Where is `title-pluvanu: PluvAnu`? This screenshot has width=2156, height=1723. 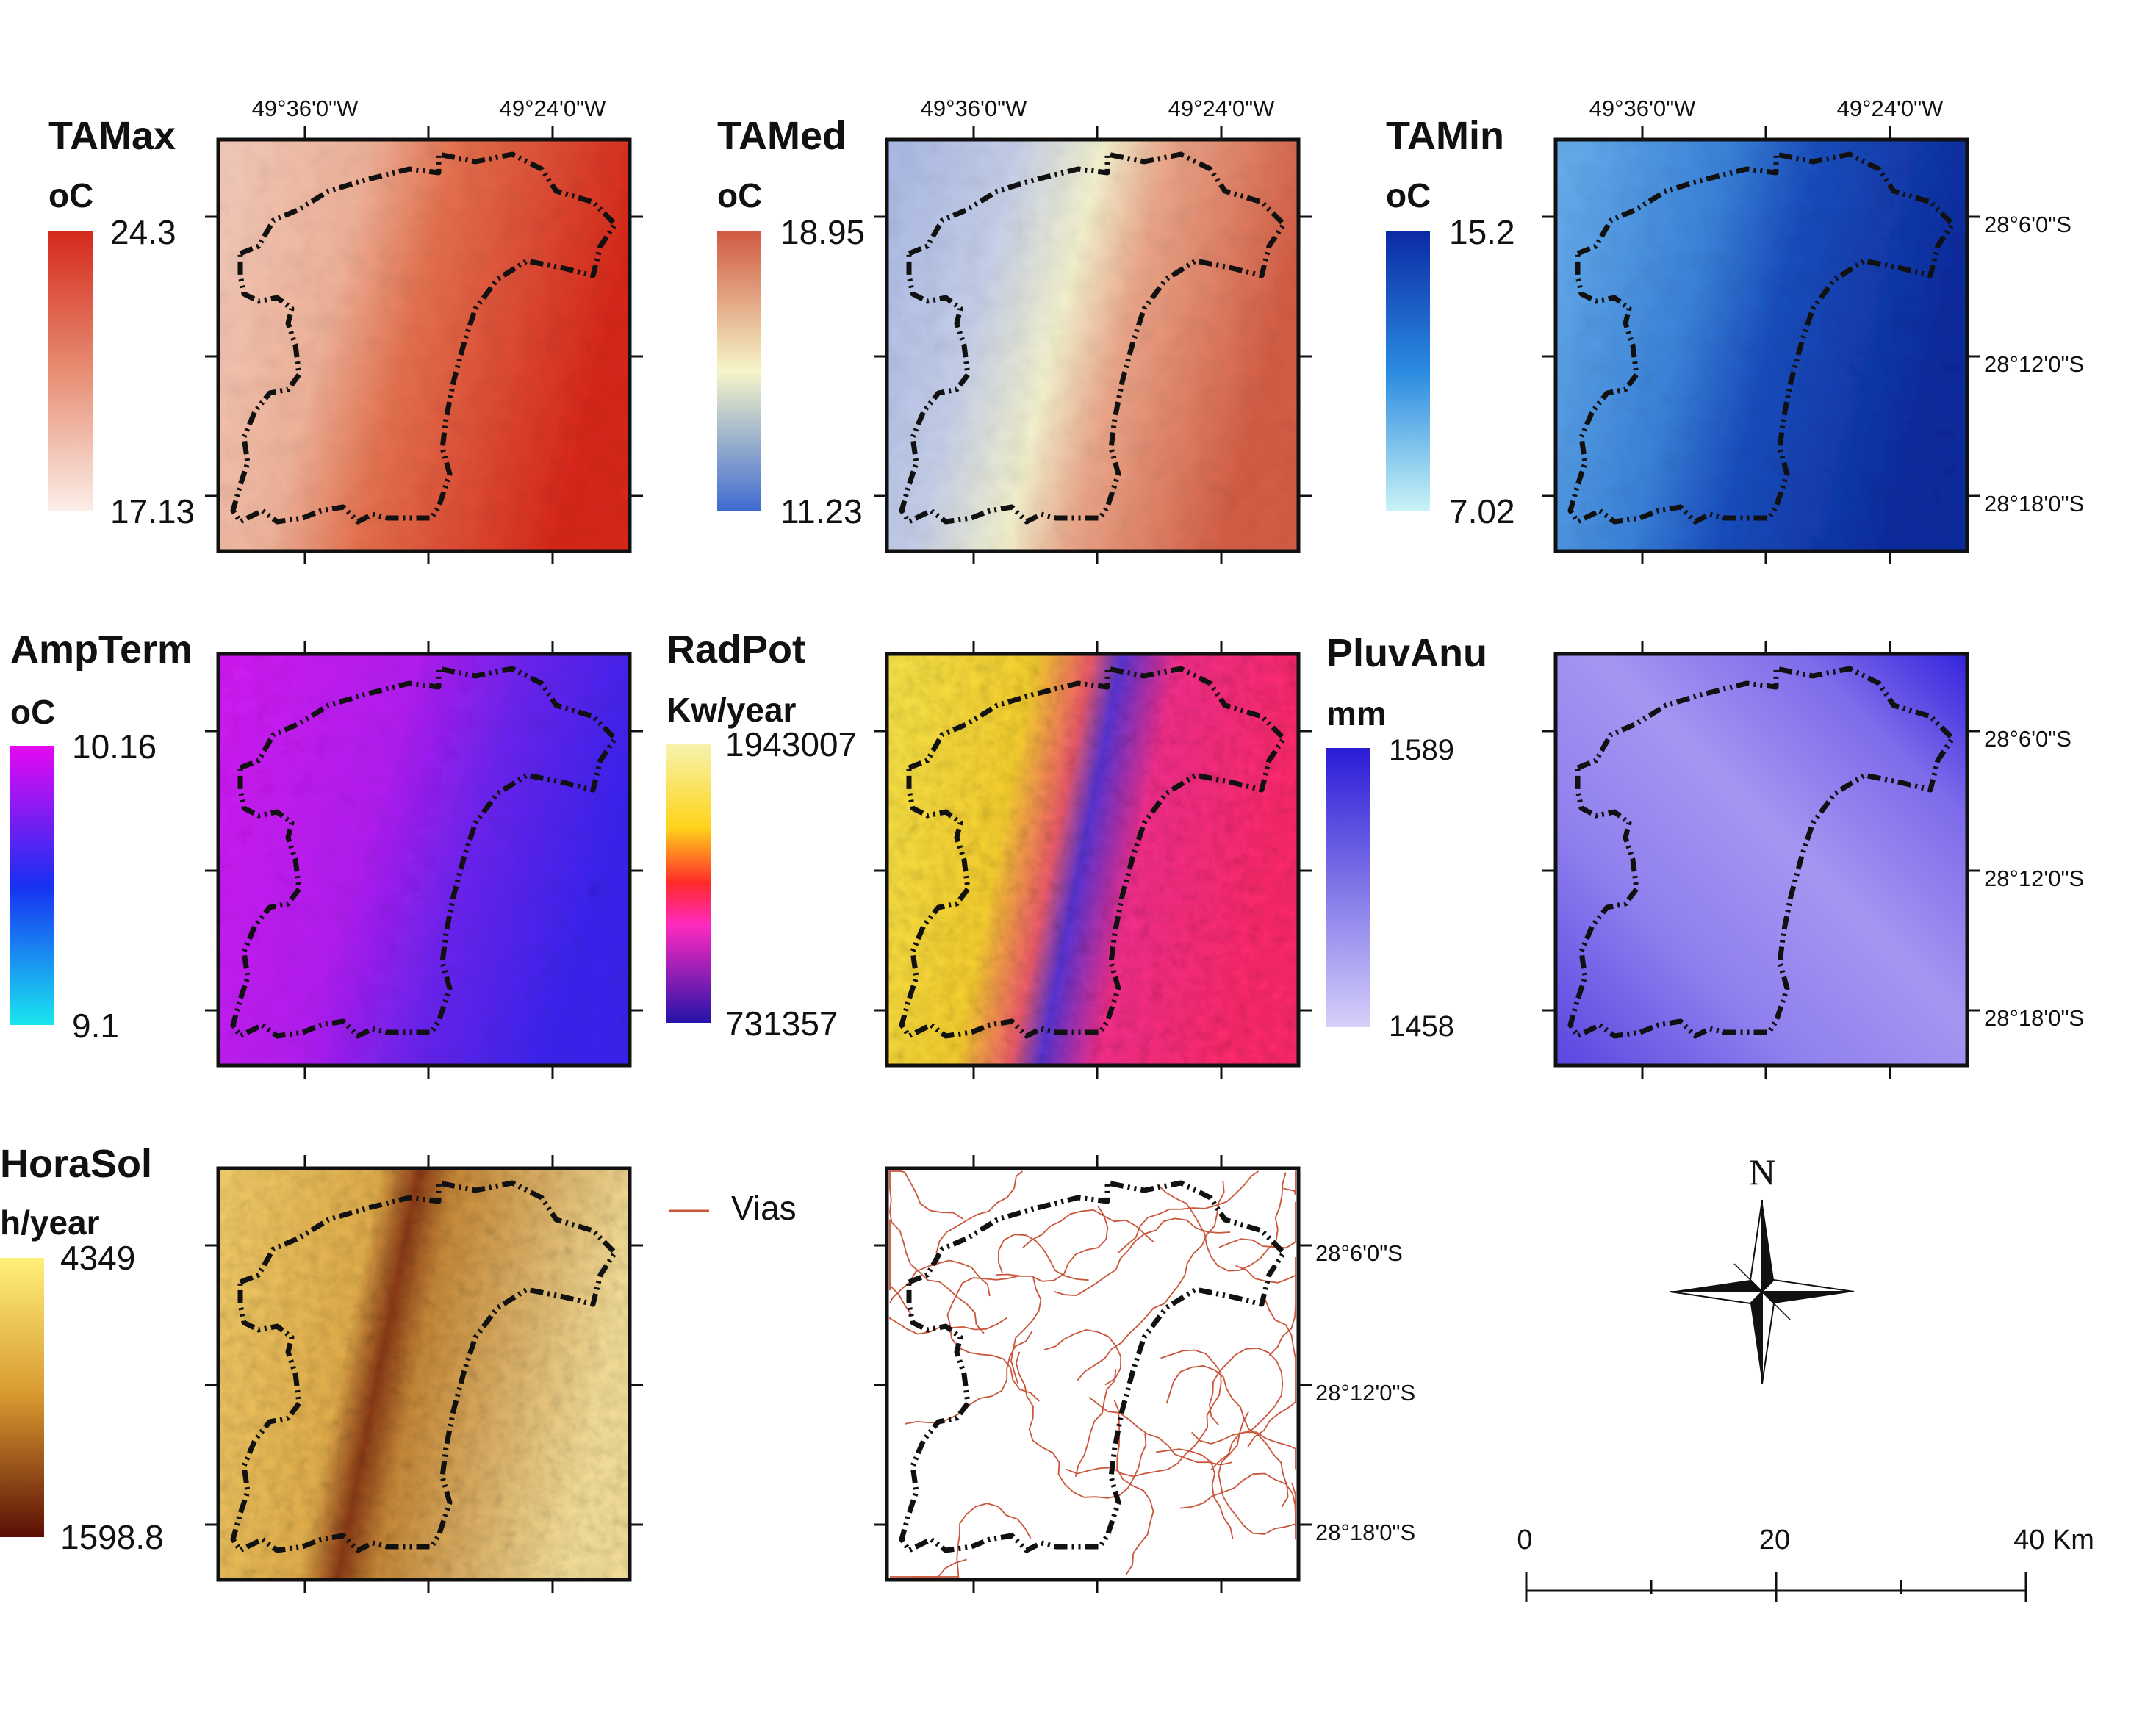 title-pluvanu: PluvAnu is located at coordinates (1406, 653).